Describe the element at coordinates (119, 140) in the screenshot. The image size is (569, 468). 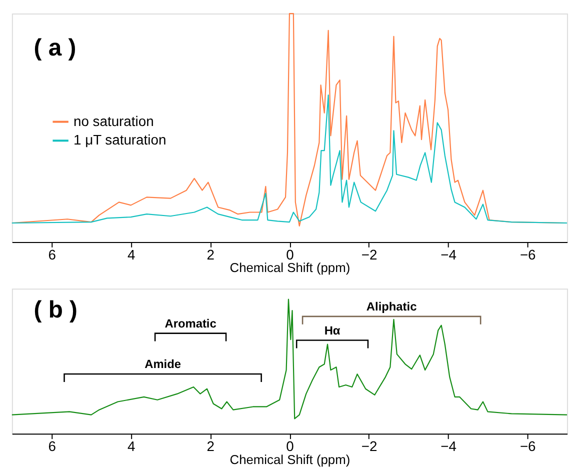
I see `legend-label: 1 μT saturation` at that location.